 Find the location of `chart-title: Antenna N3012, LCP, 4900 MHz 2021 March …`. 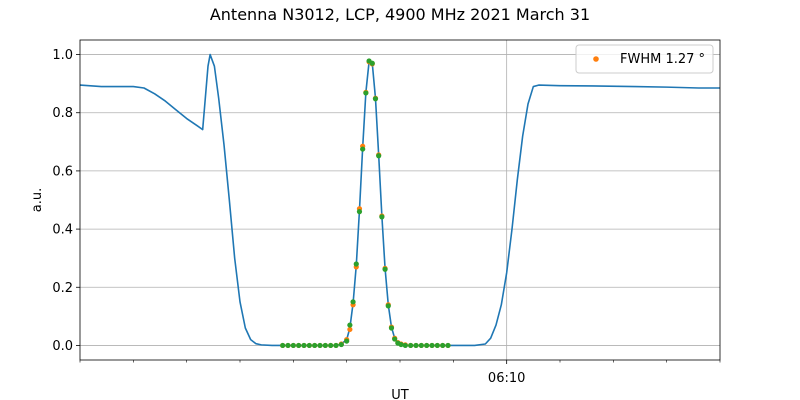

chart-title: Antenna N3012, LCP, 4900 MHz 2021 March … is located at coordinates (400, 14).